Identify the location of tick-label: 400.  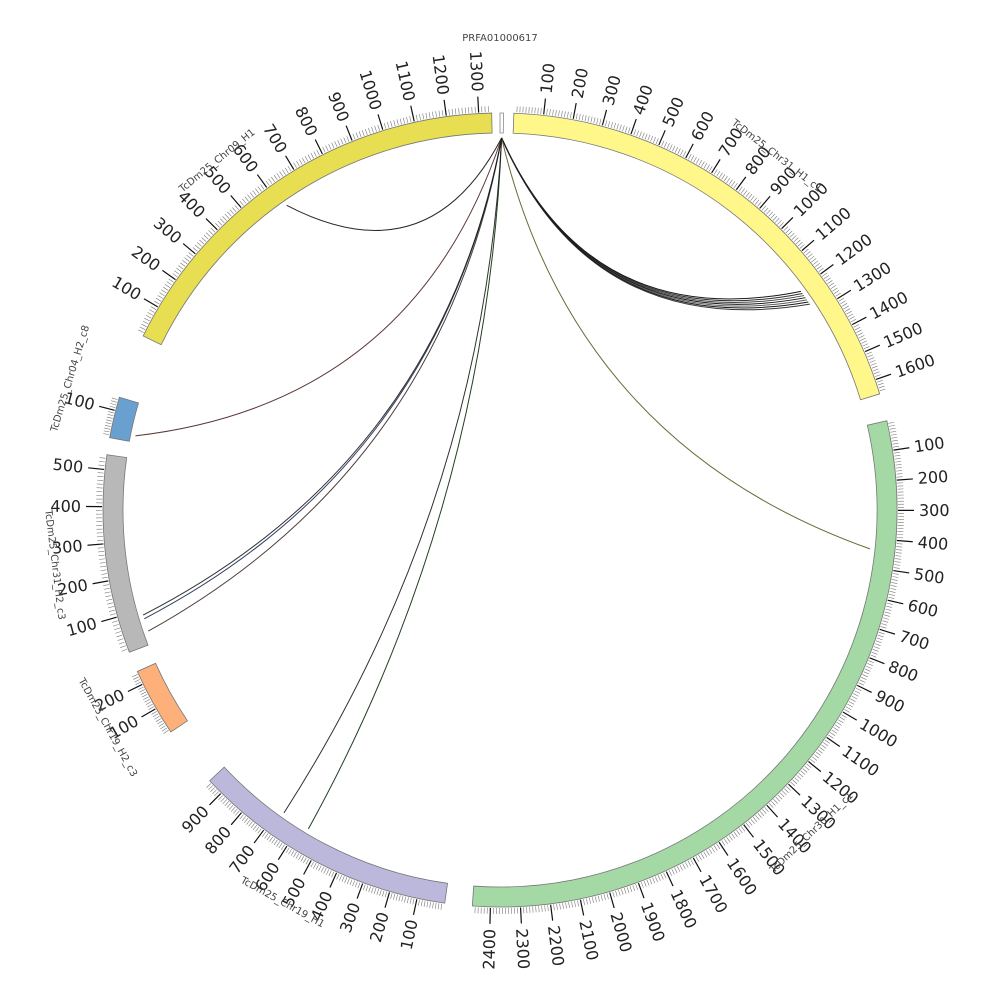
(933, 543).